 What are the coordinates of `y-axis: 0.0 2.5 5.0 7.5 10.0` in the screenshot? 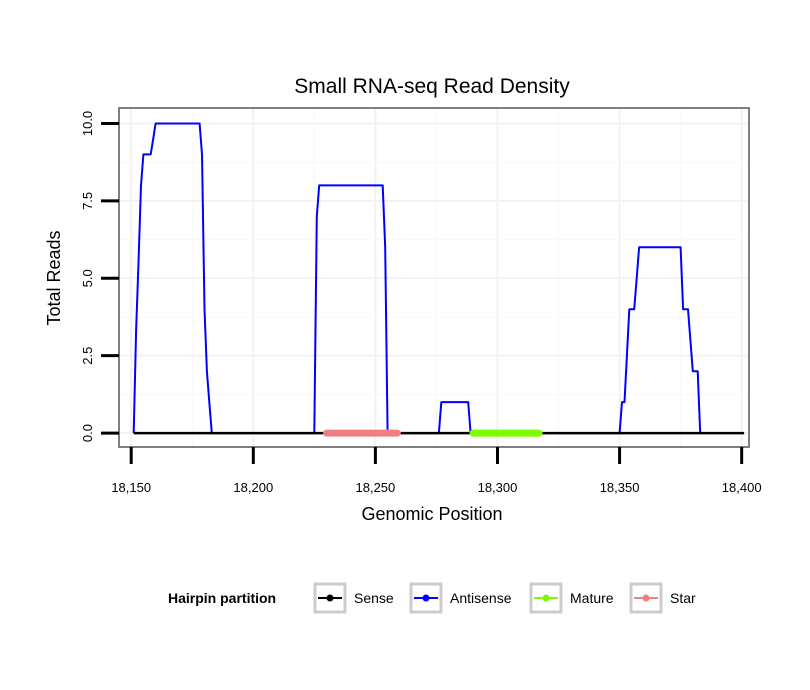 It's located at (99, 276).